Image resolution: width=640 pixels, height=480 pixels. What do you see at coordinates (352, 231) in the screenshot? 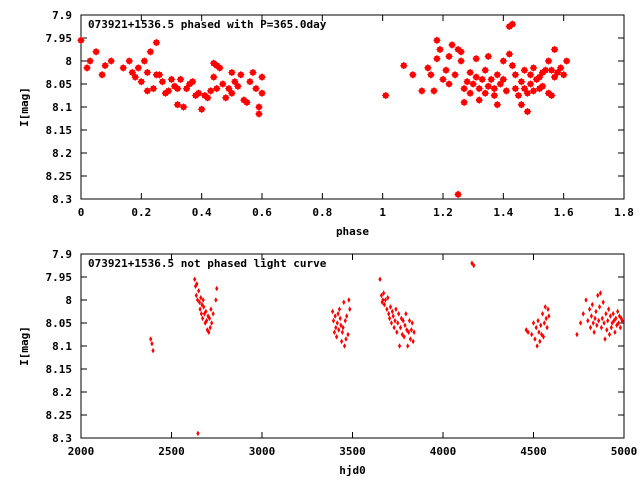
I see `x-axis-title-1: phase` at bounding box center [352, 231].